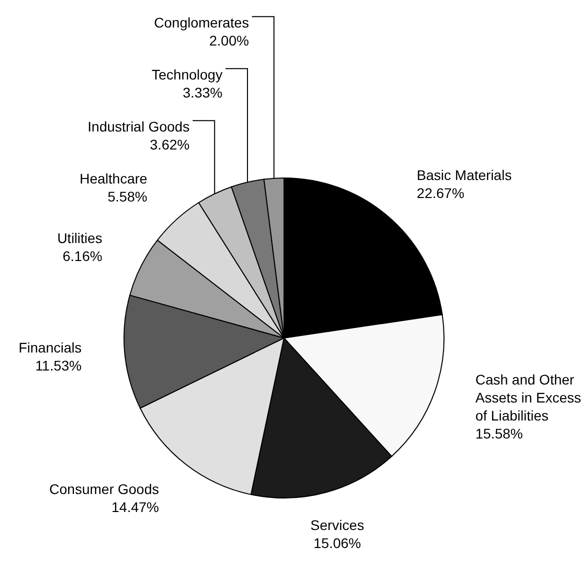  What do you see at coordinates (139, 126) in the screenshot?
I see `slice-label: Industrial Goods` at bounding box center [139, 126].